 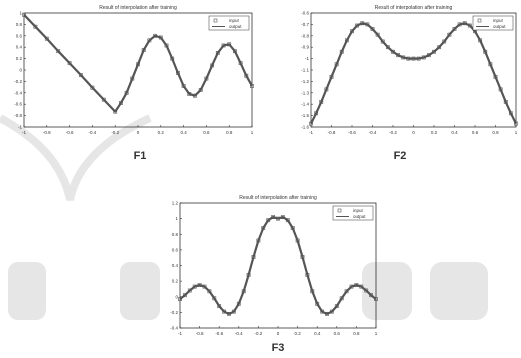 I want to click on chart-1-ytick-label: -1.3, so click(x=305, y=92).